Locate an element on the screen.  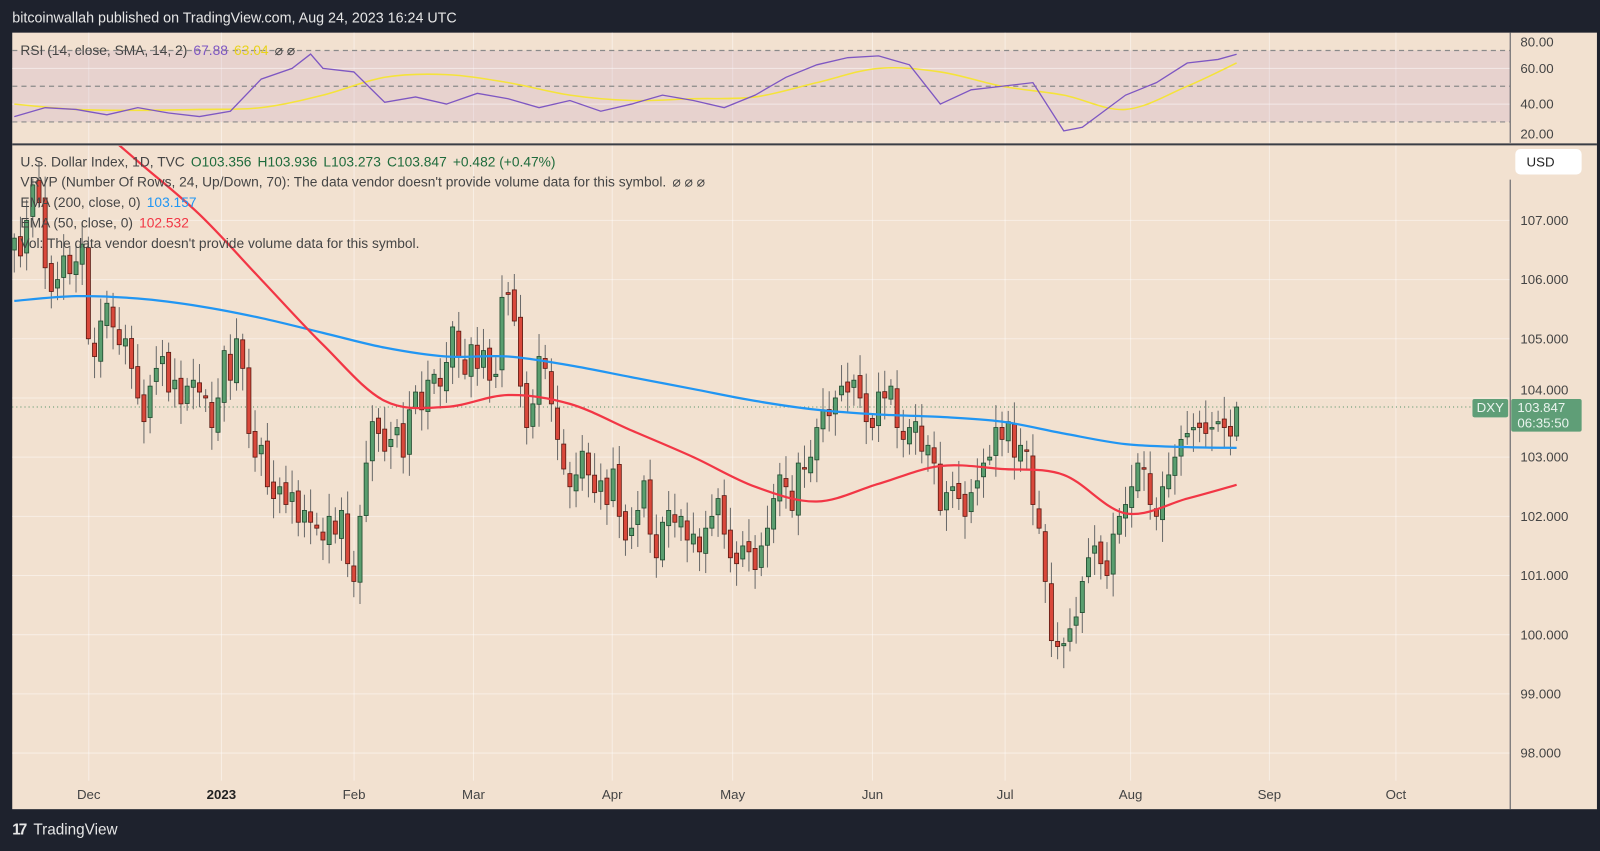
symbol-price-tag: DXY is located at coordinates (1490, 408).